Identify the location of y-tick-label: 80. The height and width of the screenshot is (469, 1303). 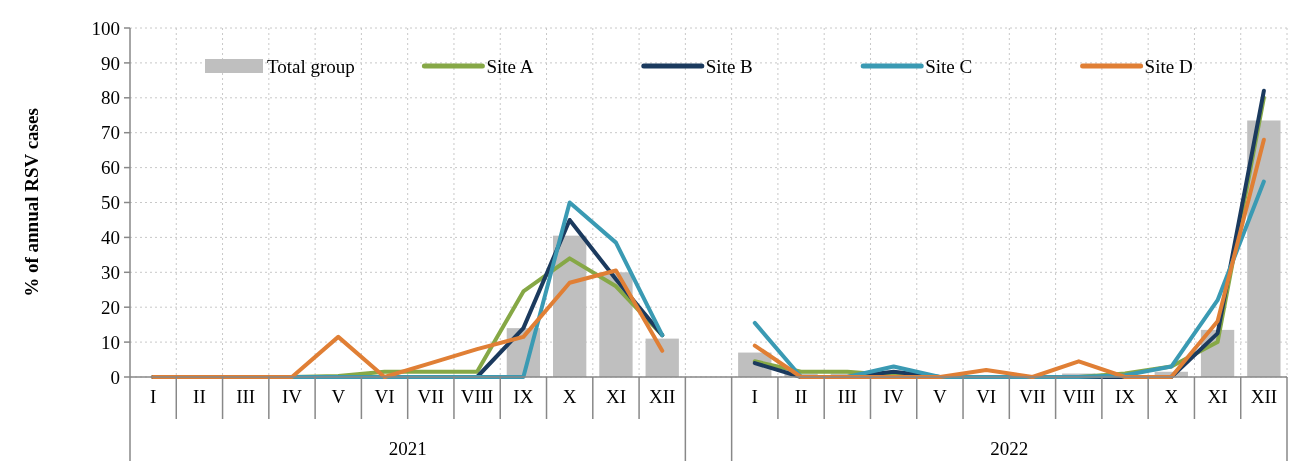
(110, 98).